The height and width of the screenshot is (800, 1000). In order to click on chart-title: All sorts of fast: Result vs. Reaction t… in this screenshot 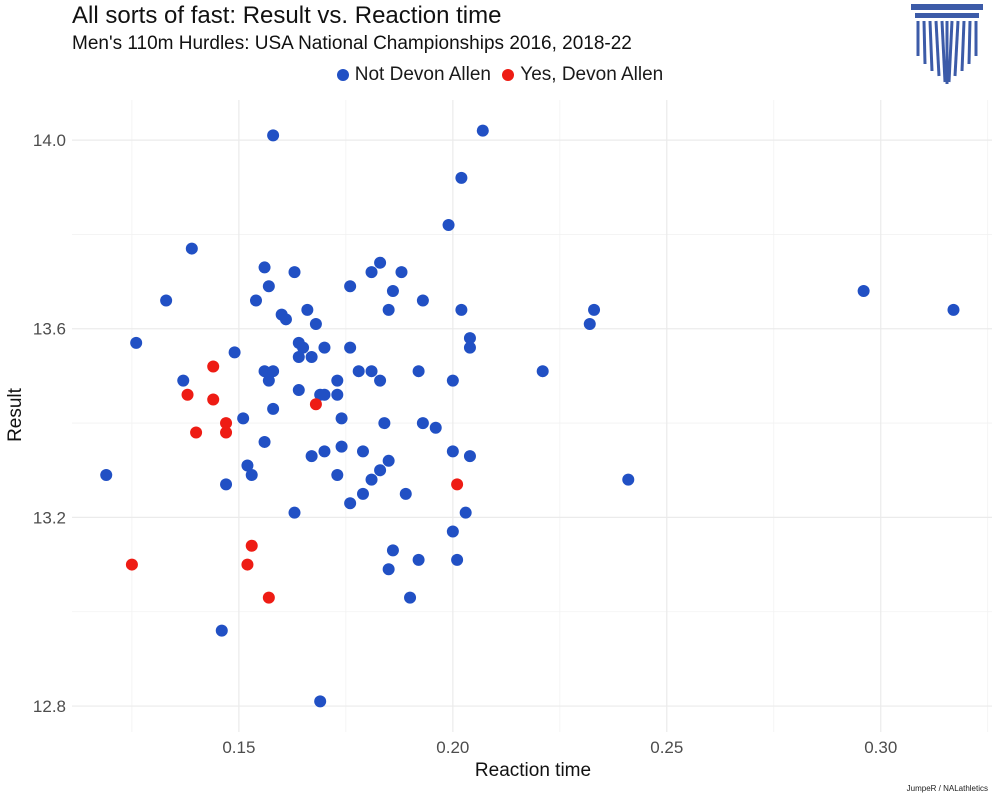, I will do `click(287, 15)`.